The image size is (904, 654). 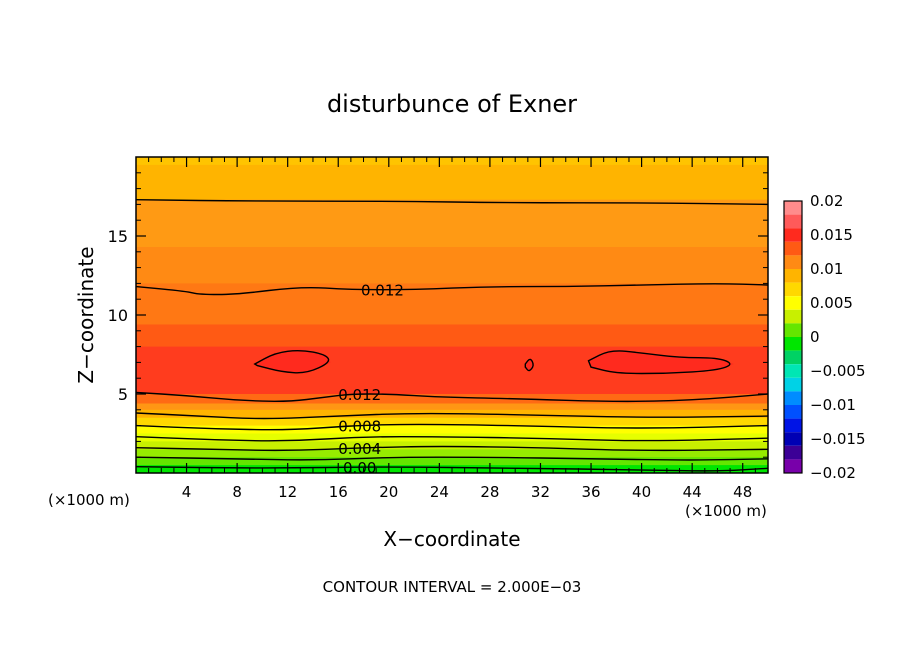 What do you see at coordinates (742, 492) in the screenshot?
I see `x-tick-label: 48` at bounding box center [742, 492].